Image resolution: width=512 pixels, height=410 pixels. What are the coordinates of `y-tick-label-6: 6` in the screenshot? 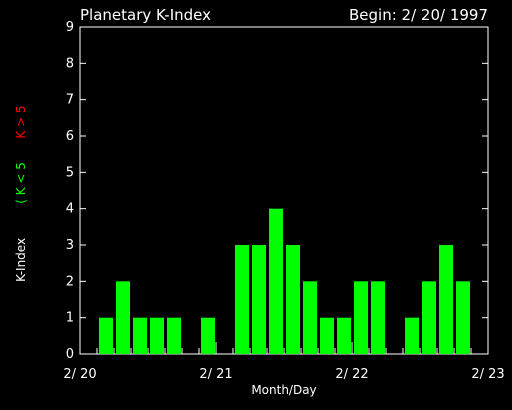 It's located at (70, 136).